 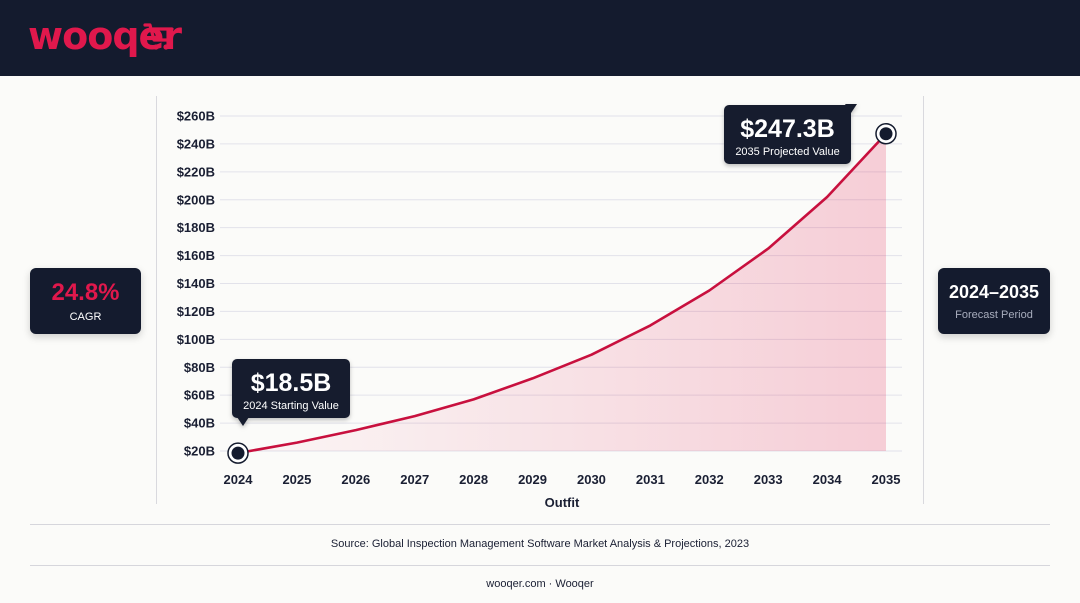 What do you see at coordinates (787, 152) in the screenshot?
I see `callout-label: 2035 Projected Value` at bounding box center [787, 152].